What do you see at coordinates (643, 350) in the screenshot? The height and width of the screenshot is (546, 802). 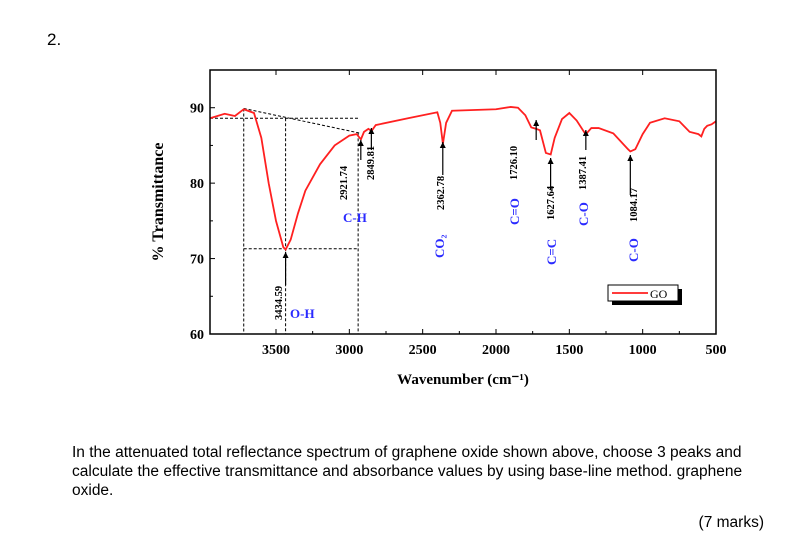 I see `x-tick-label: 1000` at bounding box center [643, 350].